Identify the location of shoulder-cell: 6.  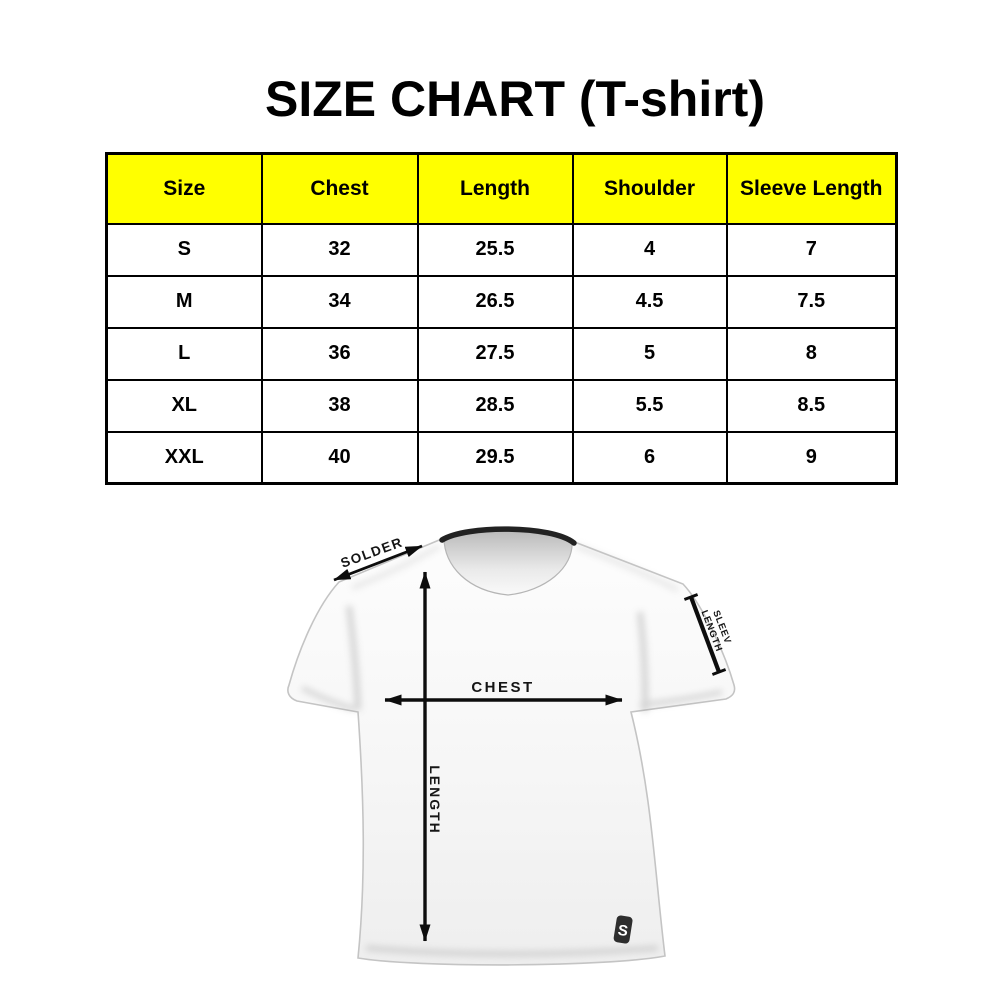
(649, 457).